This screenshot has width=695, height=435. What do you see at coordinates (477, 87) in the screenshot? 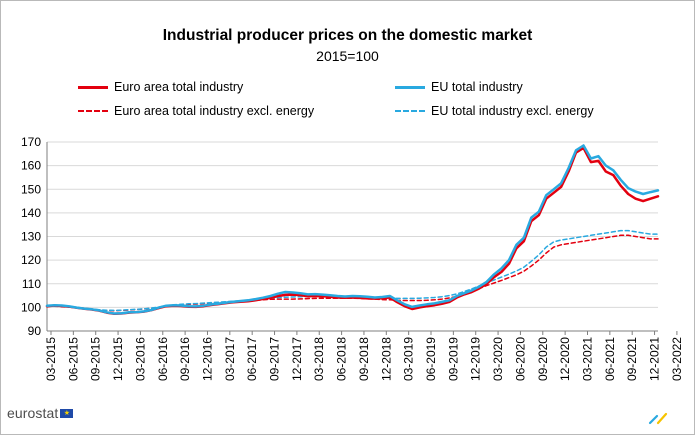
I see `legend-label-eu-total: EU total industry` at bounding box center [477, 87].